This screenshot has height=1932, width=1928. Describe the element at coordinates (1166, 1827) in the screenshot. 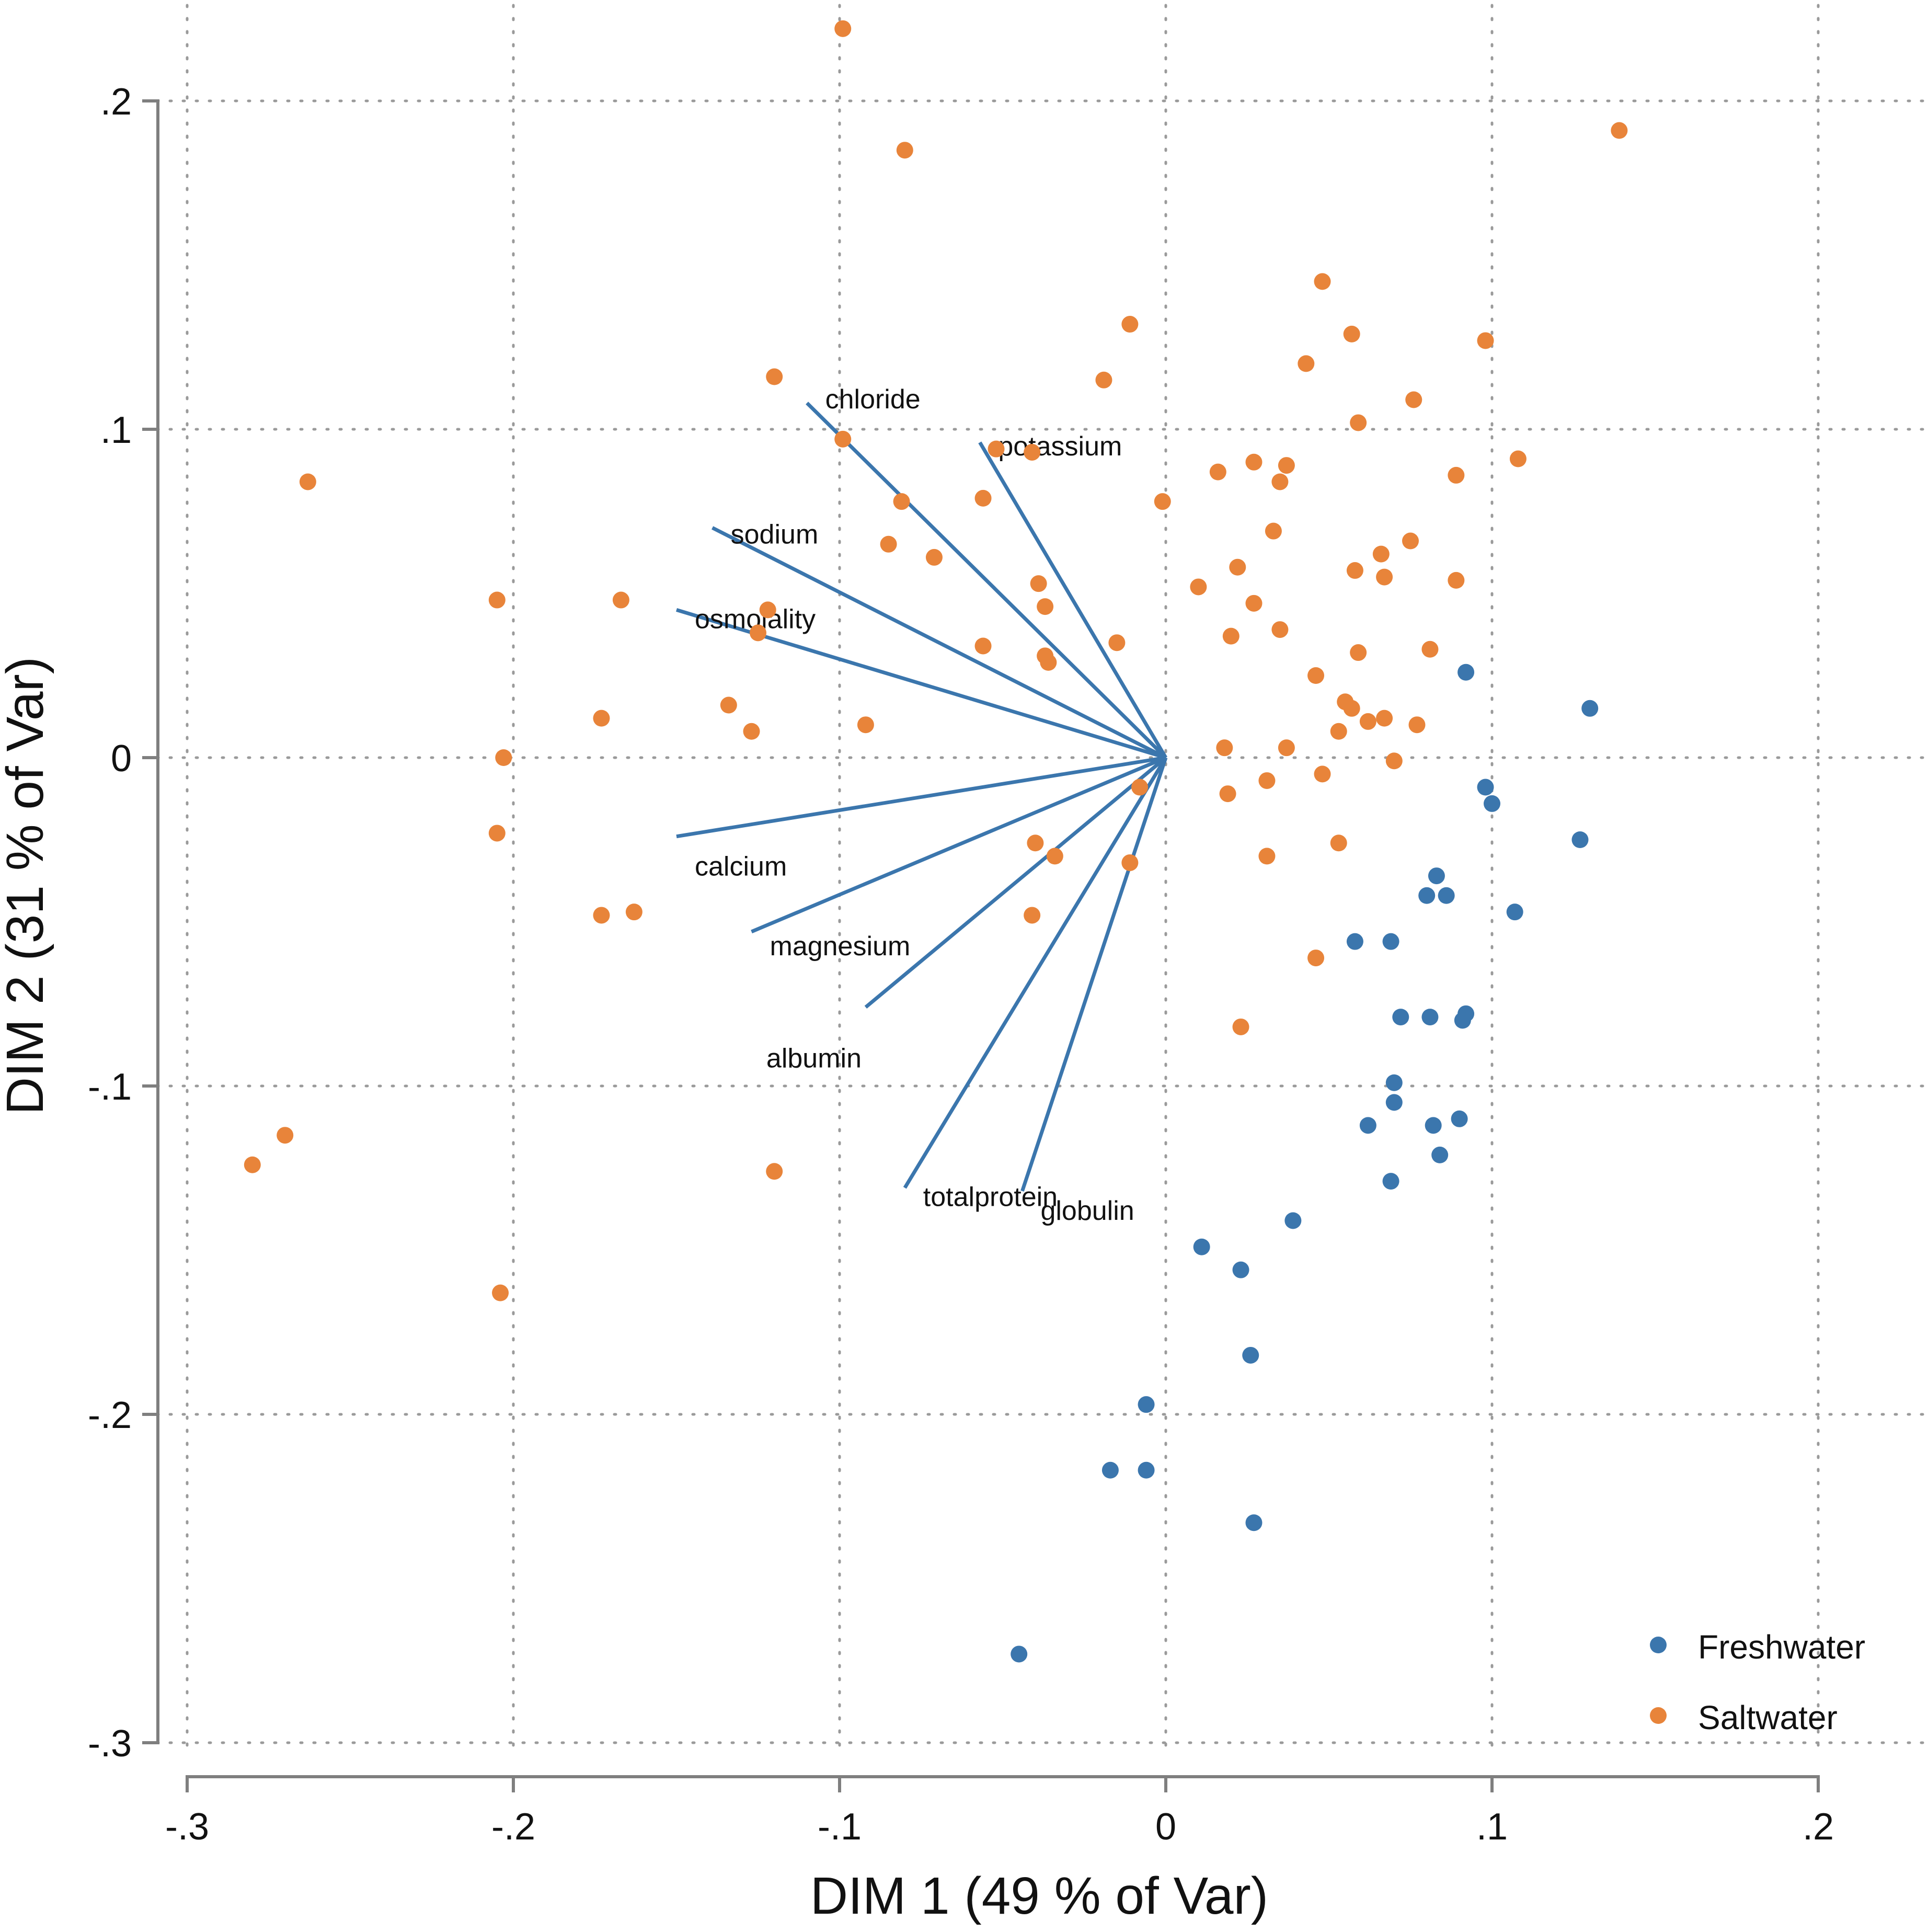

I see `x-tick-label: 0` at that location.